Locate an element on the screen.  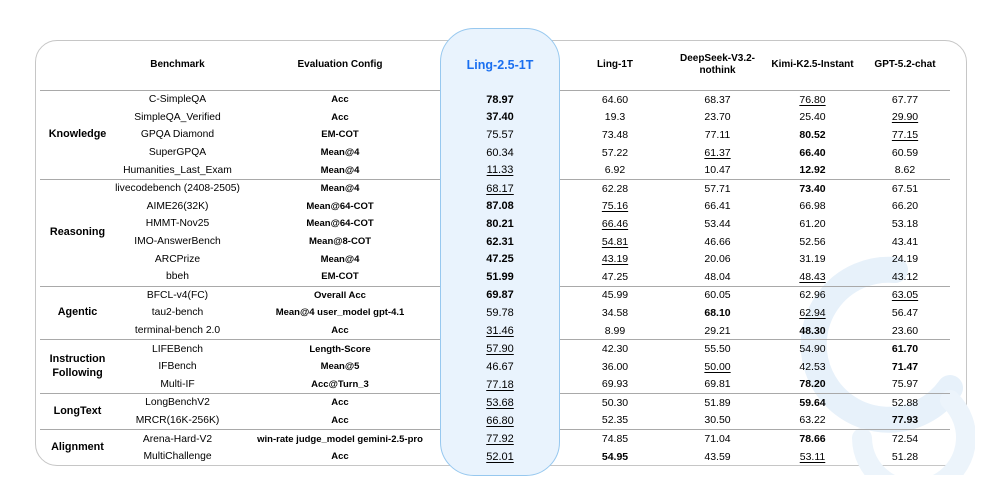
score-ling-1t: 34.58 is located at coordinates (615, 312).